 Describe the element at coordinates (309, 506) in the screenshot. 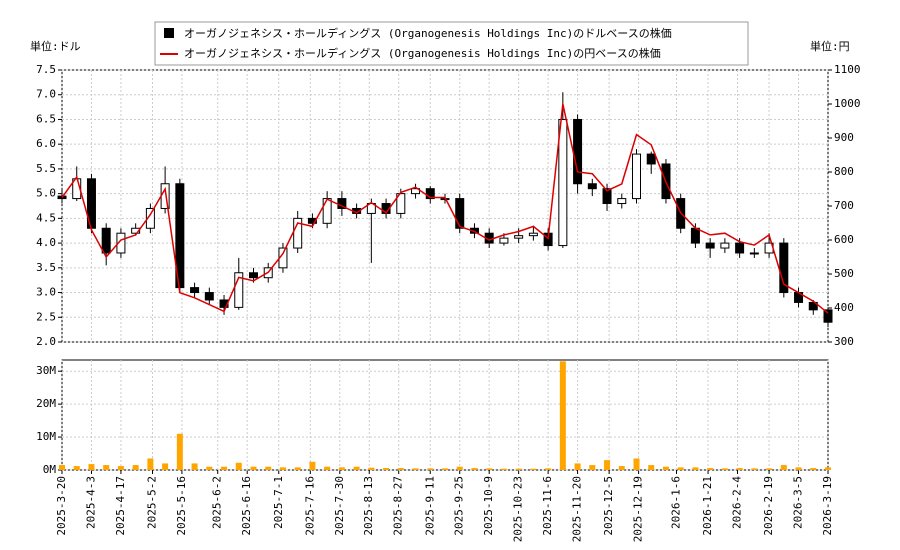

I see `x-tick-label: 2025-7-16` at that location.